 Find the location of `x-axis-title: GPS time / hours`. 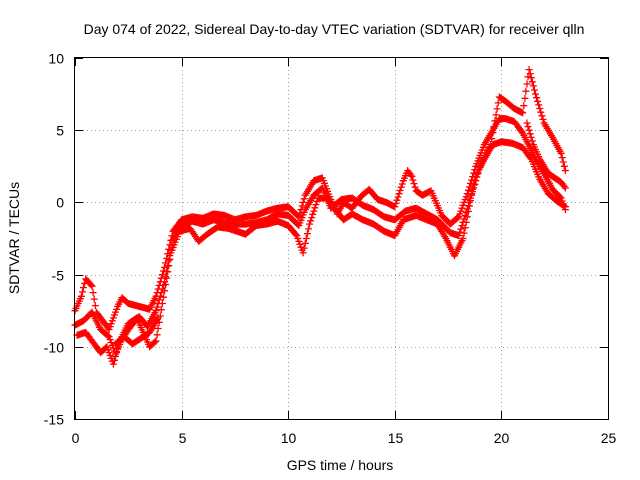

x-axis-title: GPS time / hours is located at coordinates (340, 465).